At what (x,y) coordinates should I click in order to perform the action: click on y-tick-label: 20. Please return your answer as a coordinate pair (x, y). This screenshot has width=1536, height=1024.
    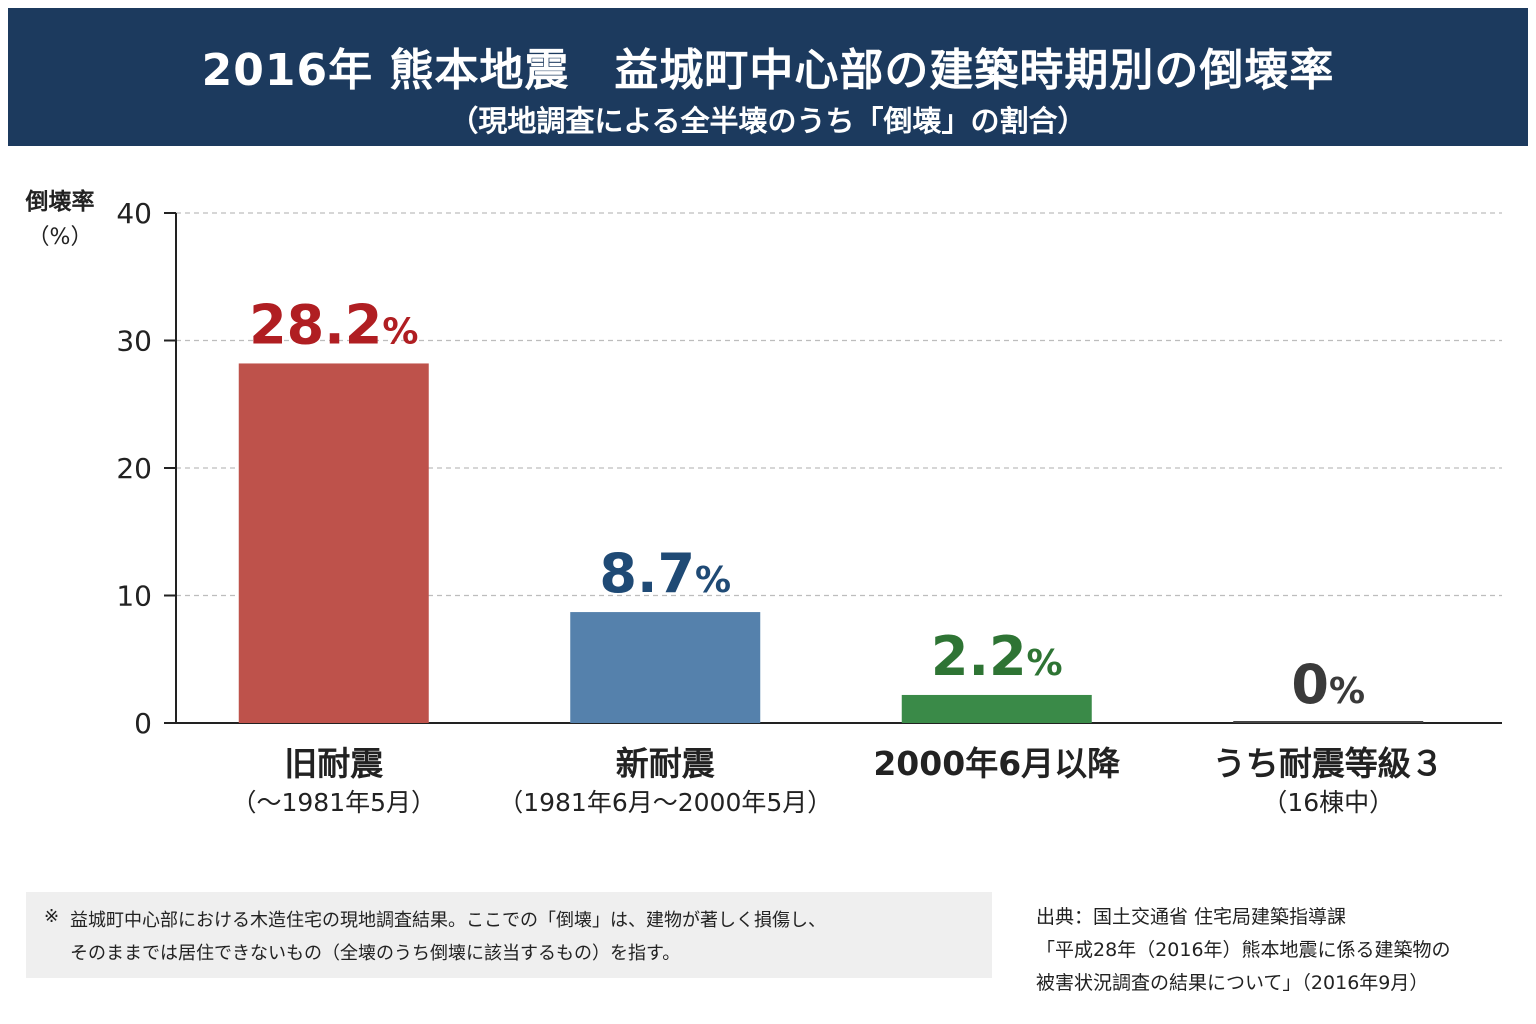
    Looking at the image, I should click on (134, 468).